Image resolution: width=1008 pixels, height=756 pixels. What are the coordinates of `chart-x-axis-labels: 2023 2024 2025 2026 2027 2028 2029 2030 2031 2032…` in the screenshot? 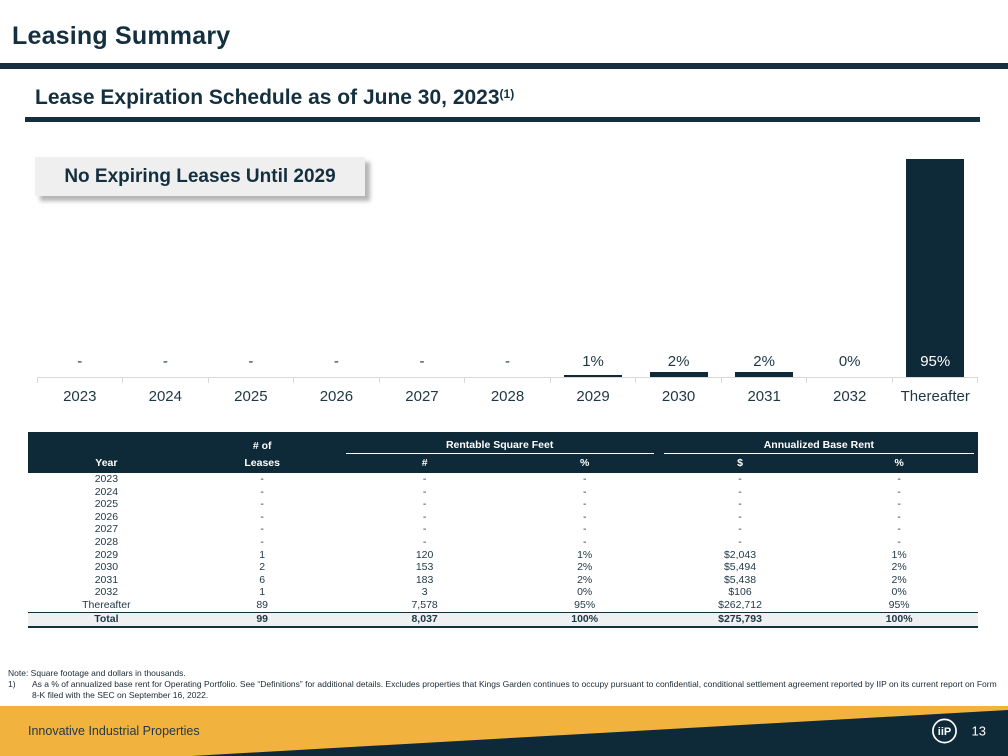 It's located at (507, 394).